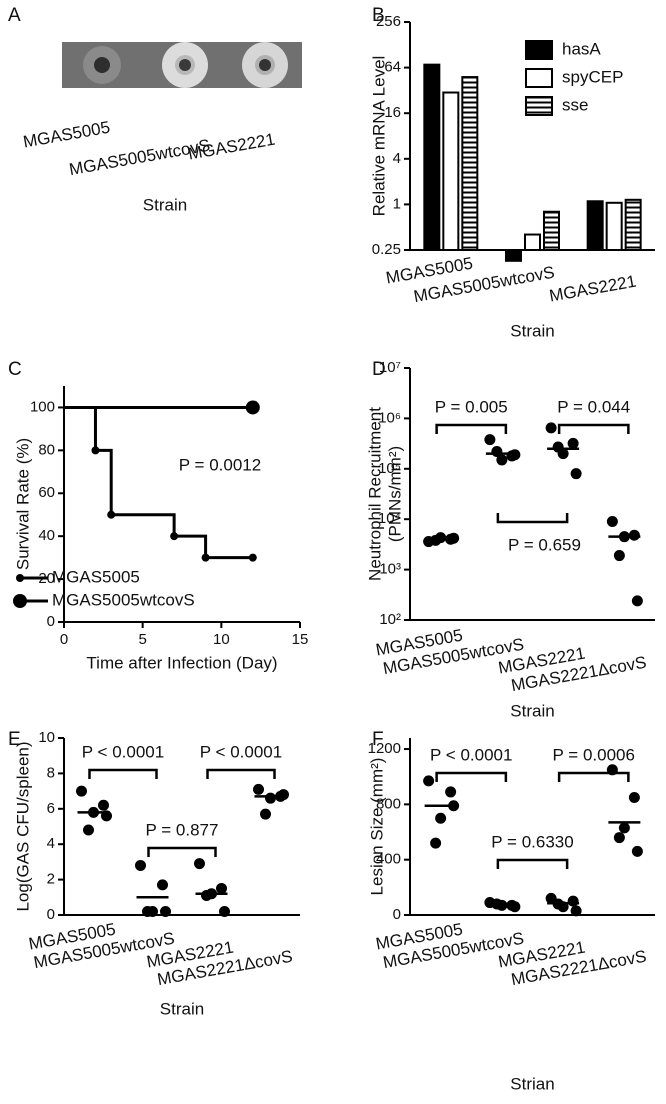 This screenshot has height=1104, width=666. I want to click on y-tick-label: 80, so click(46, 449).